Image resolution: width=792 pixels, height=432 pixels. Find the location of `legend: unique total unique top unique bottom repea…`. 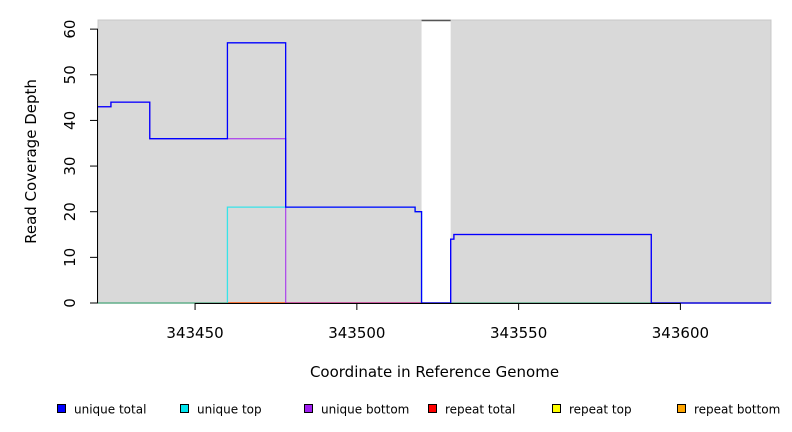

legend: unique total unique top unique bottom repea… is located at coordinates (396, 410).